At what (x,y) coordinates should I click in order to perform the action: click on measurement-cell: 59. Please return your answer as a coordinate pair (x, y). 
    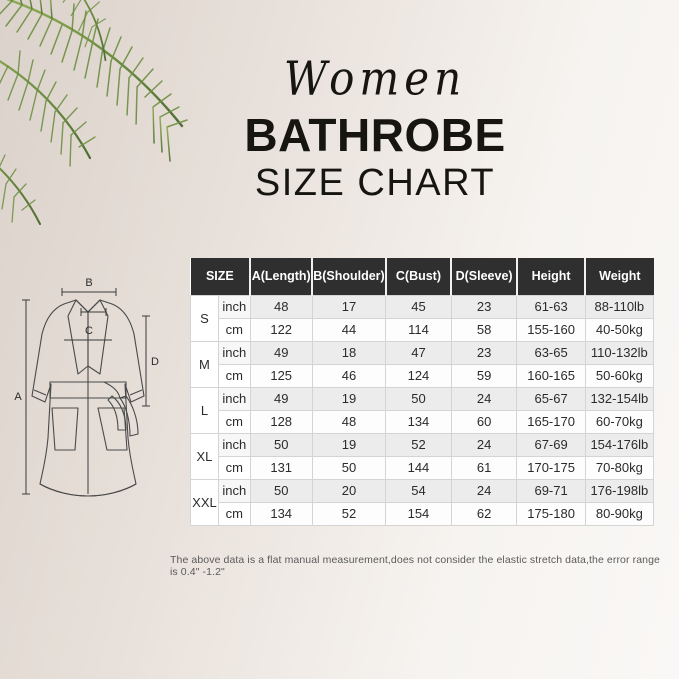
    Looking at the image, I should click on (484, 375).